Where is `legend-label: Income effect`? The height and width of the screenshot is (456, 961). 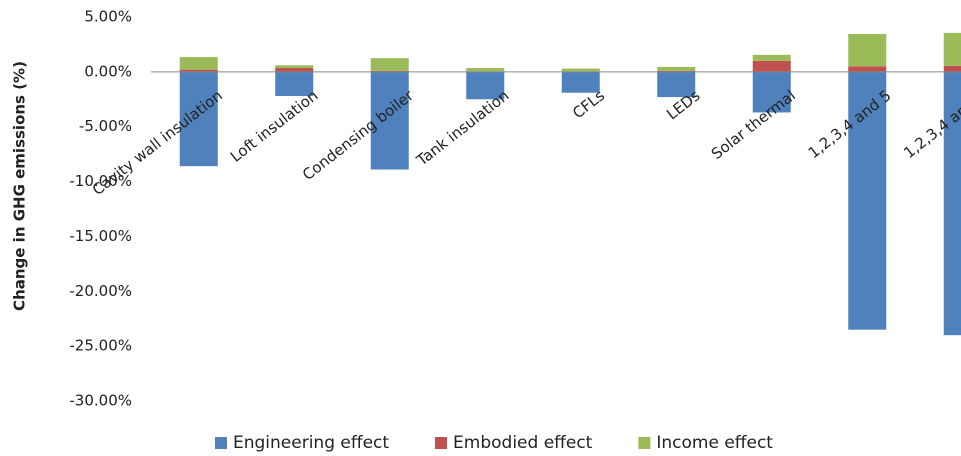
legend-label: Income effect is located at coordinates (714, 443).